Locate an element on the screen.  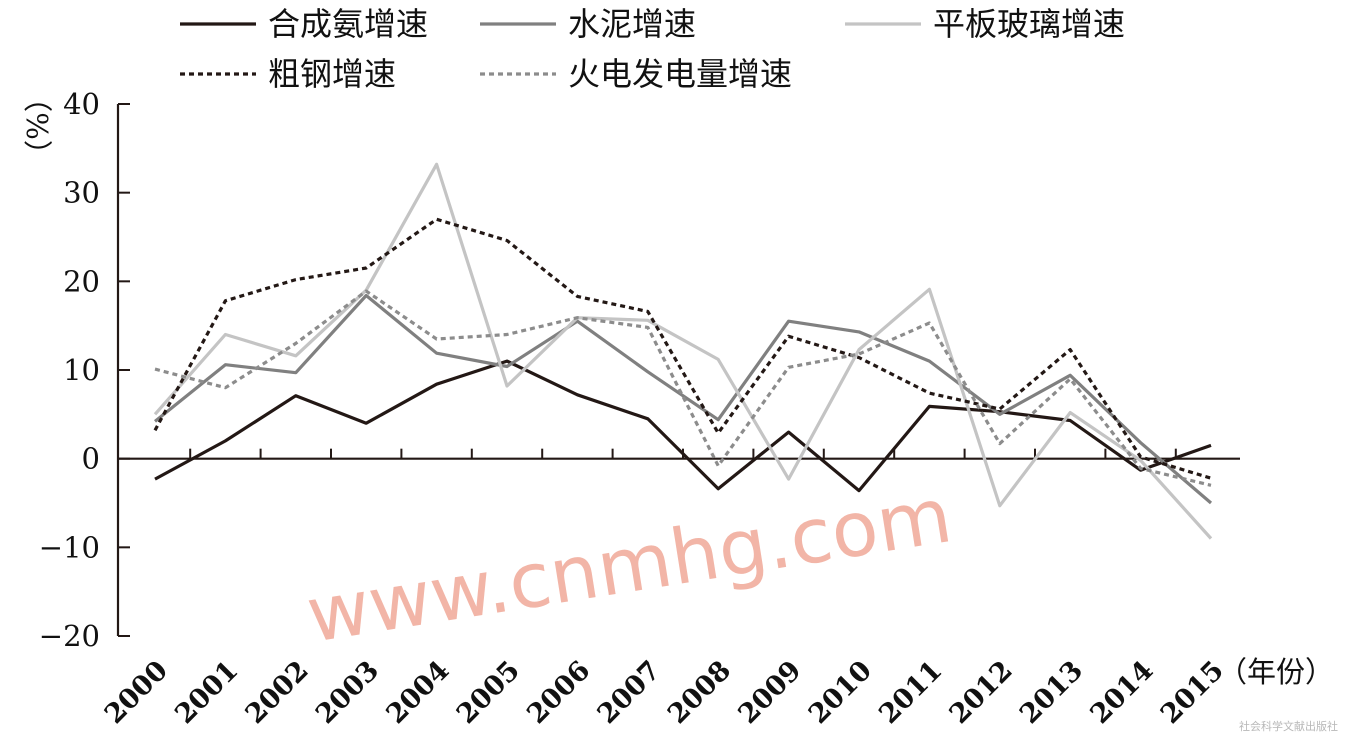
legend-entry: 平板玻璃增速 is located at coordinates (1029, 24).